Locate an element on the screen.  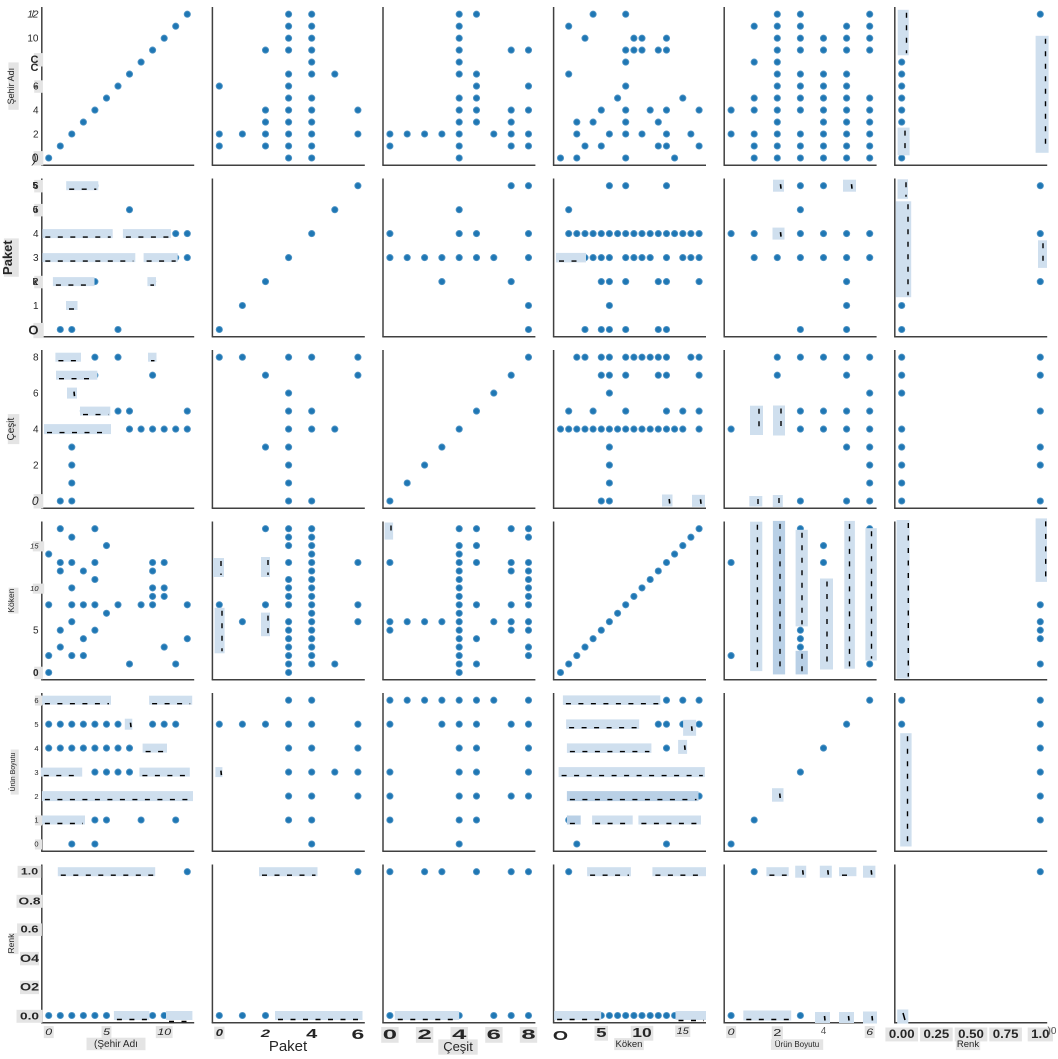
svg-text: 0.50 is located at coordinates (971, 1034).